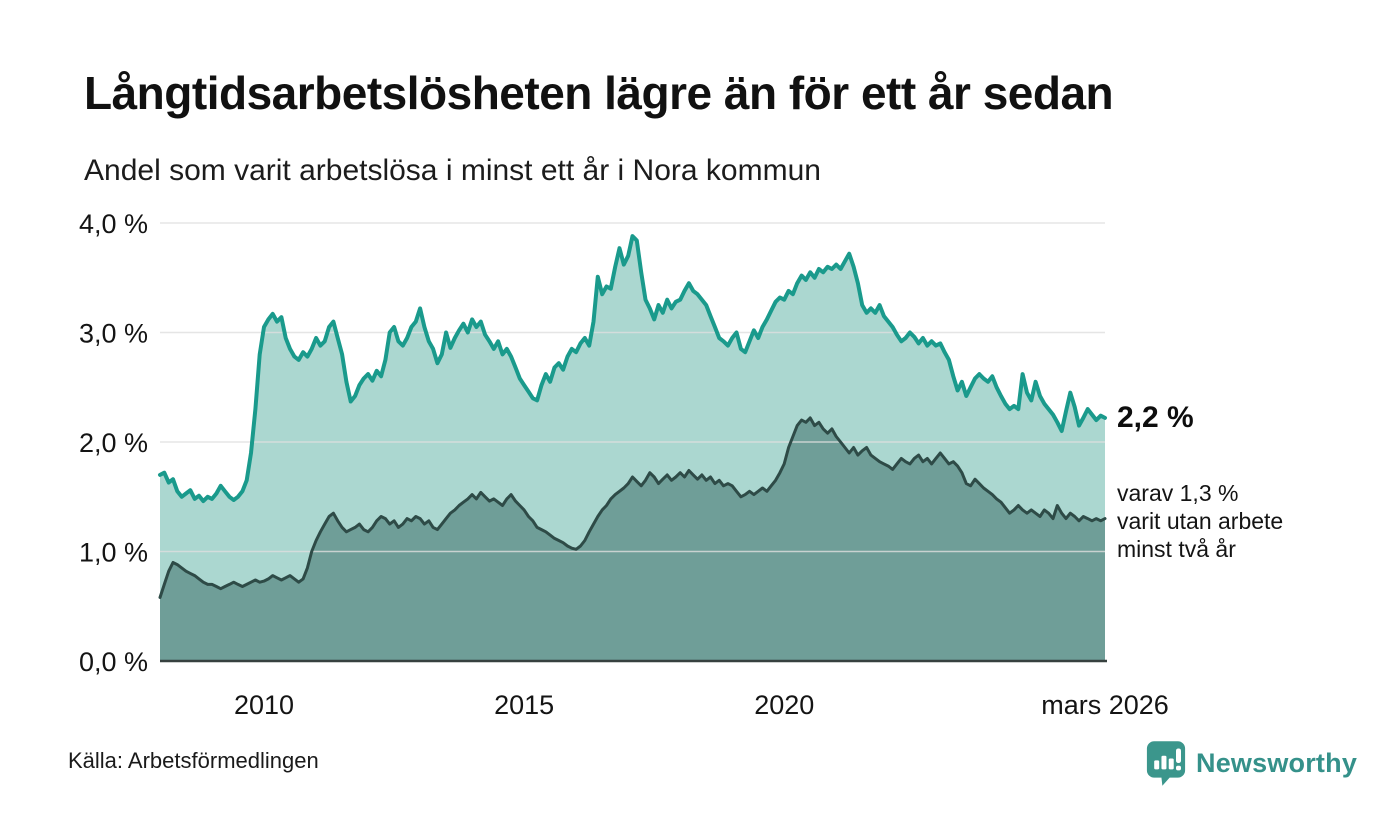  What do you see at coordinates (193, 760) in the screenshot?
I see `source-attribution: Källa: Arbetsförmedlingen` at bounding box center [193, 760].